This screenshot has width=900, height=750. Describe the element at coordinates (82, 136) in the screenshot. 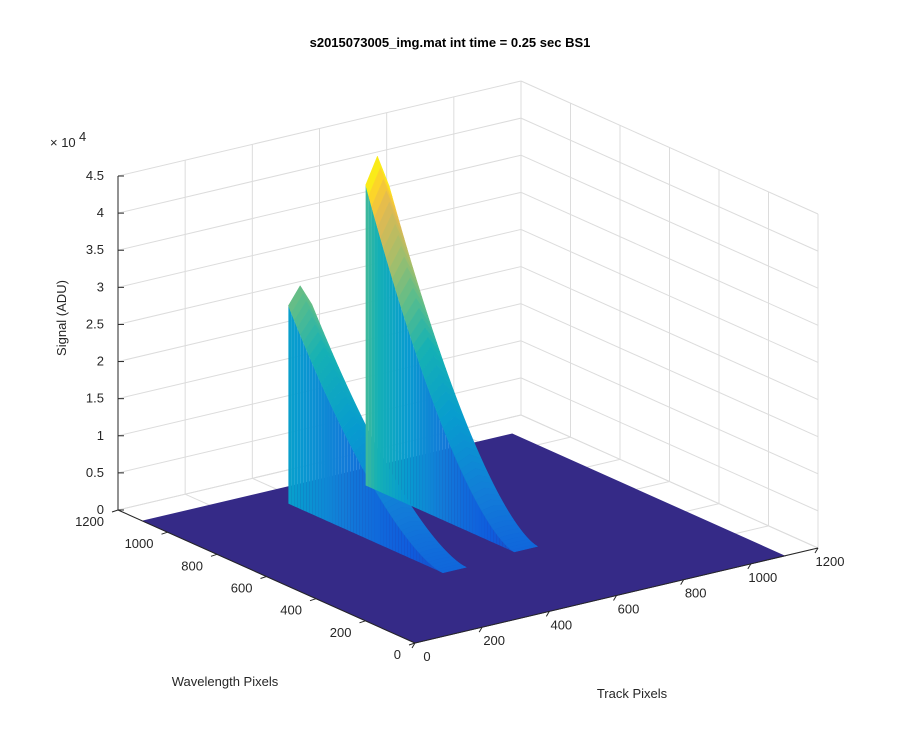

I see `signal-exponent-power: 4` at that location.